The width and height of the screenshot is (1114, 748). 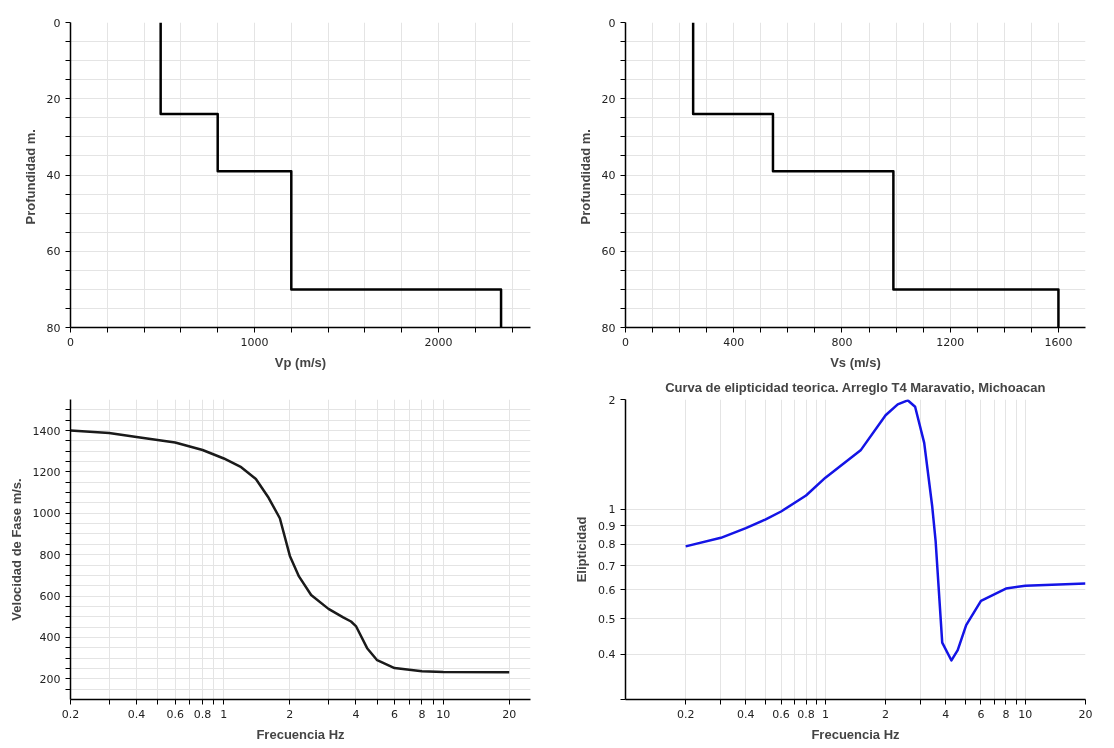 I want to click on y-tick-label: 400, so click(x=50, y=638).